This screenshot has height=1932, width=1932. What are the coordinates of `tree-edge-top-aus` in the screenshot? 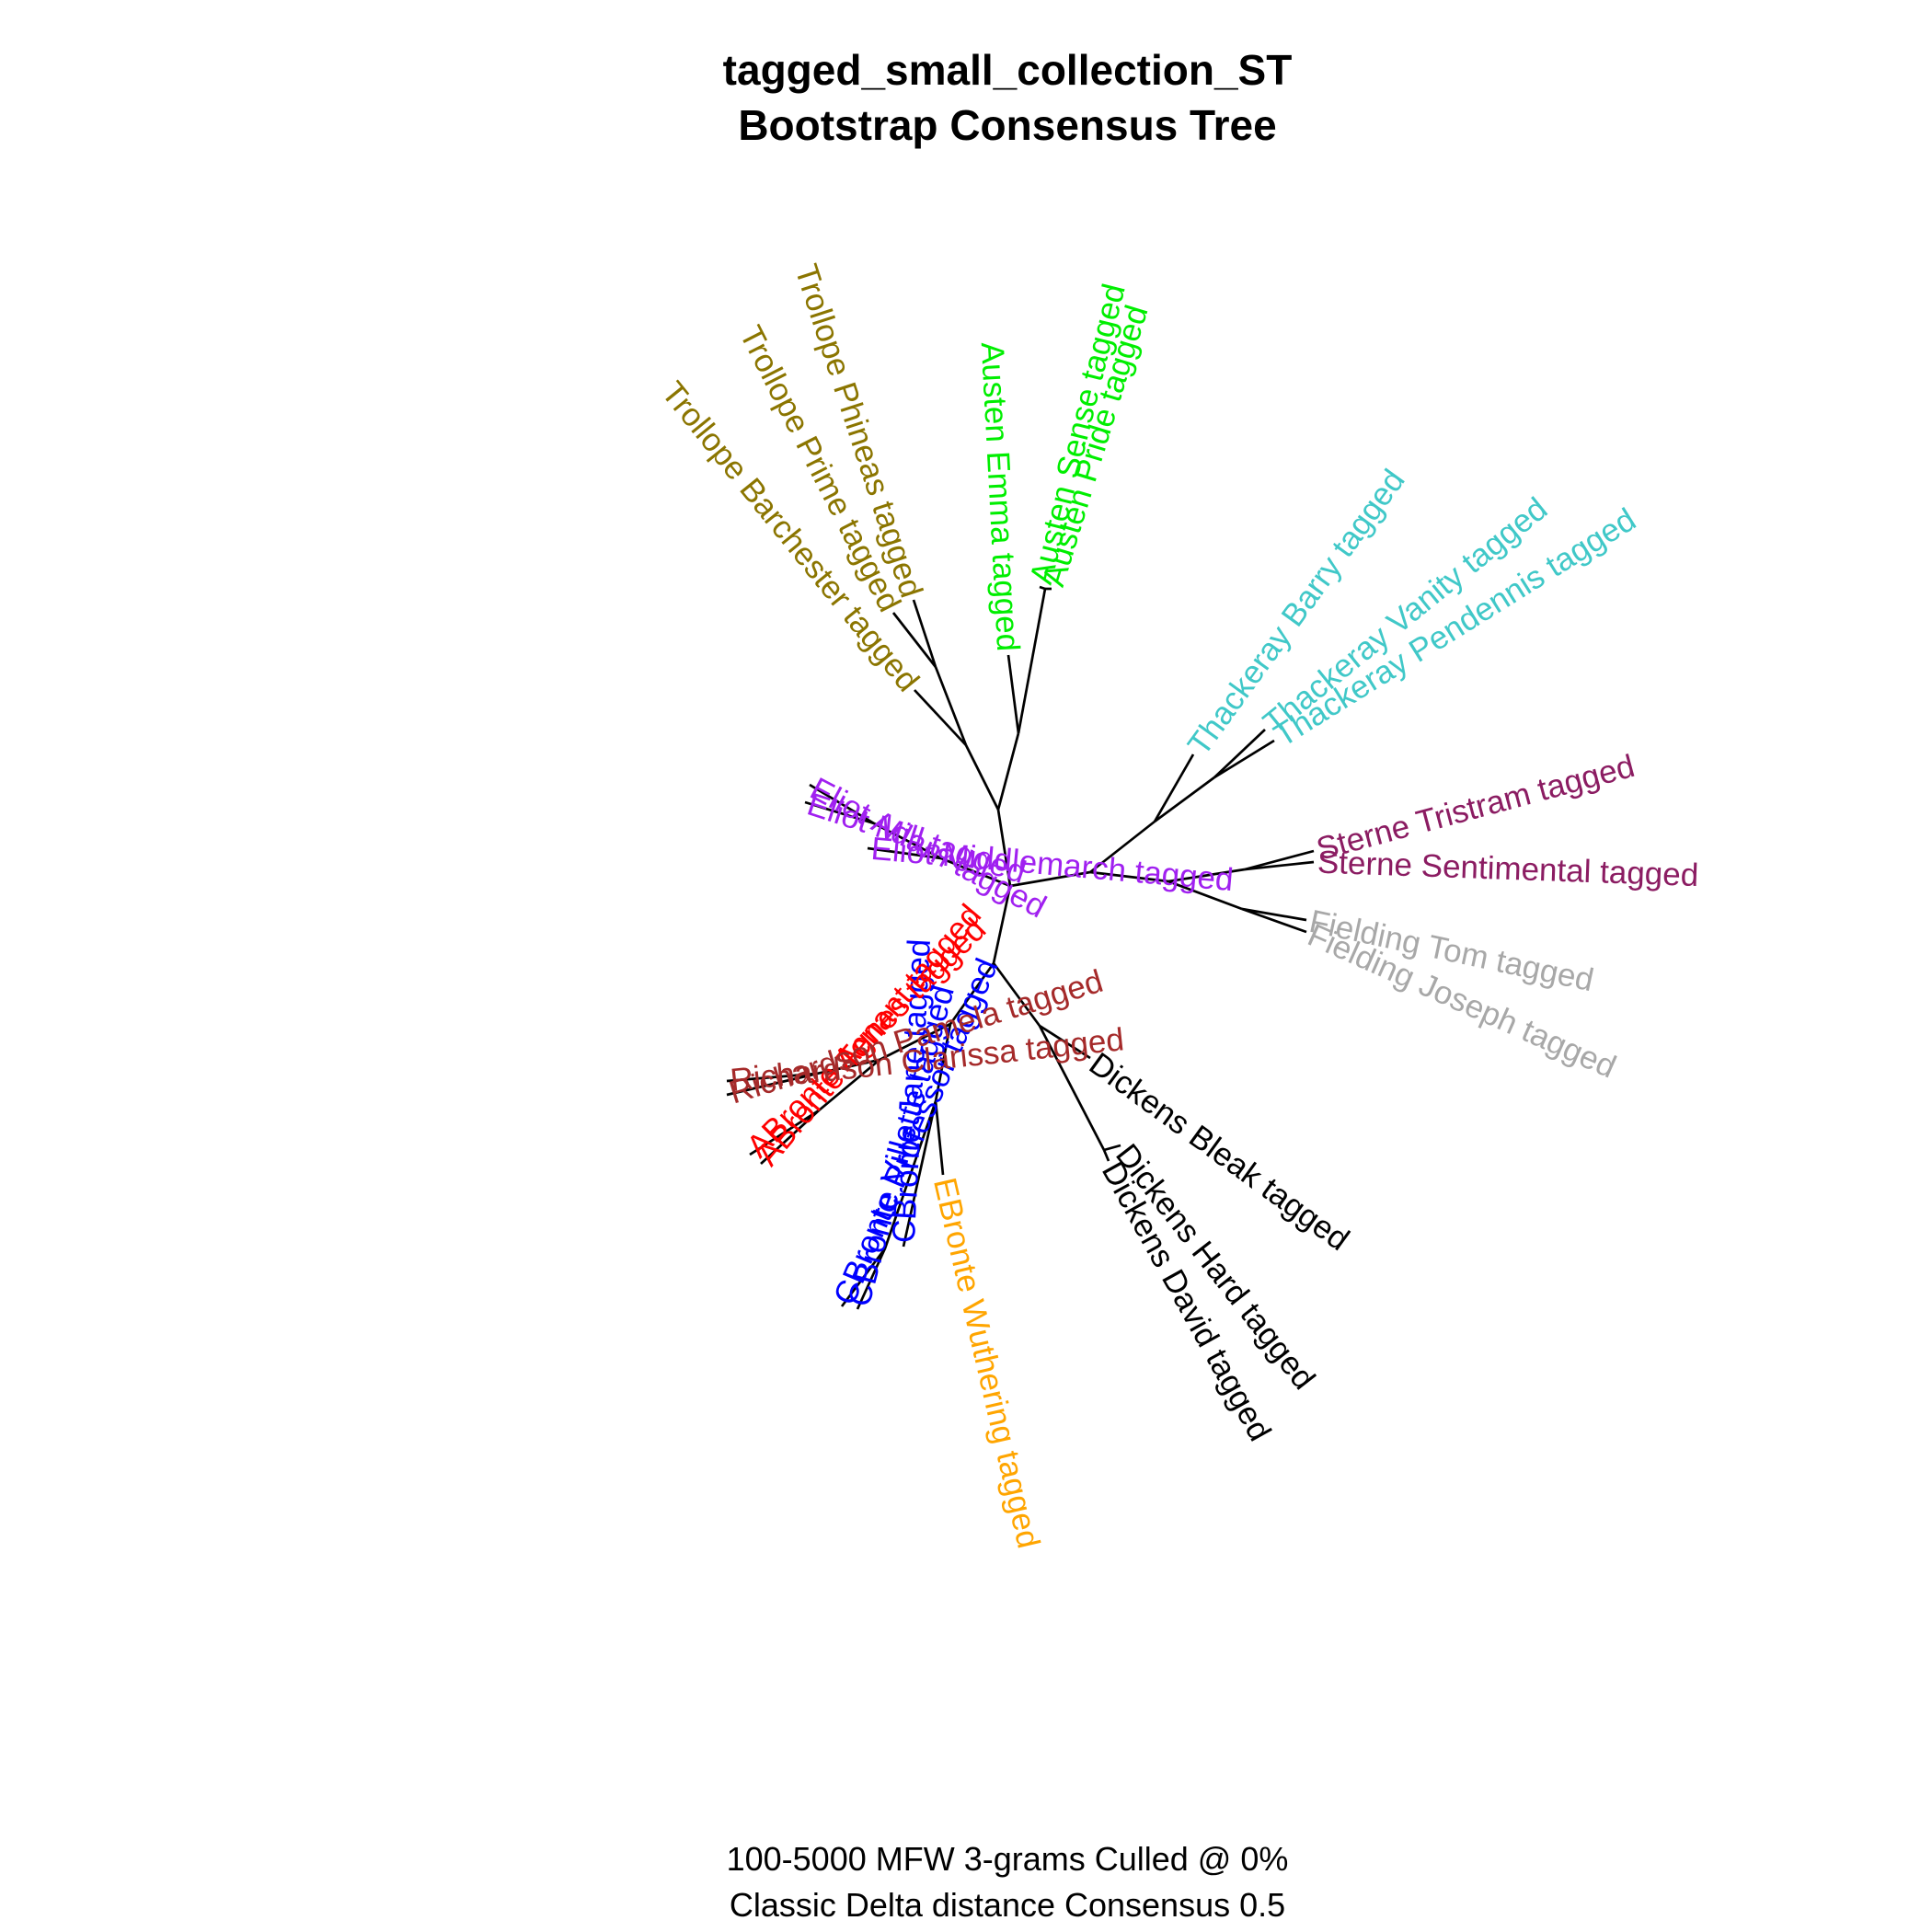 It's located at (1008, 771).